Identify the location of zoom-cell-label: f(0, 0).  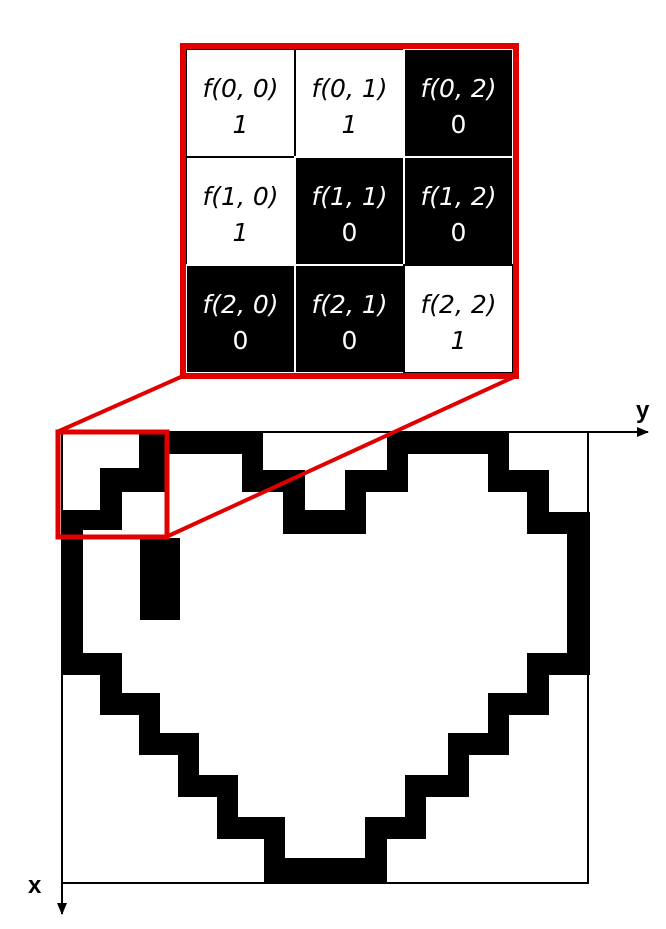
(240, 88).